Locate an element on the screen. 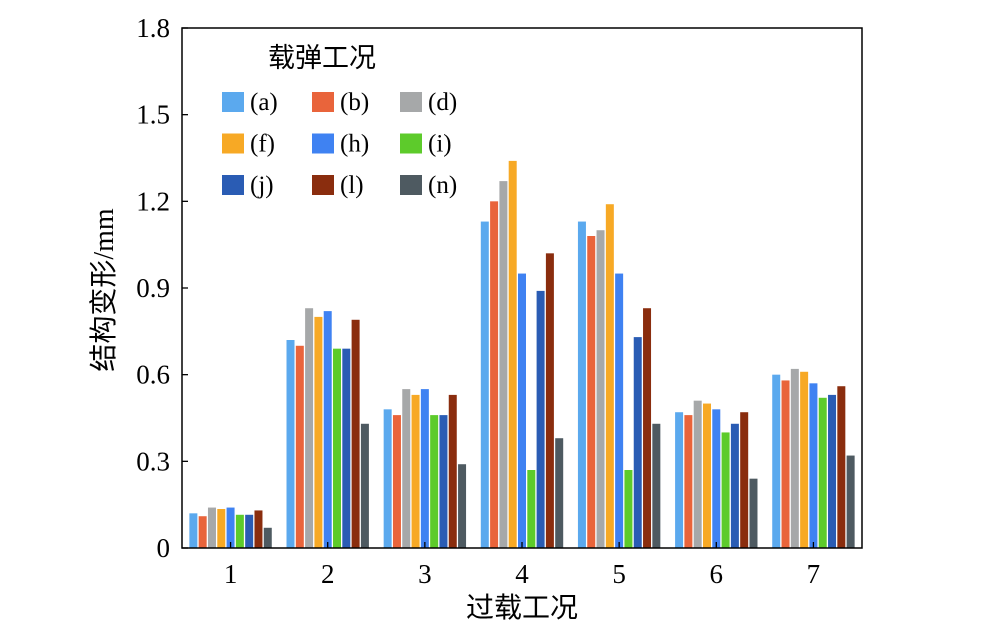 Image resolution: width=1000 pixels, height=629 pixels. y-tick-label: 0.3 is located at coordinates (153, 461).